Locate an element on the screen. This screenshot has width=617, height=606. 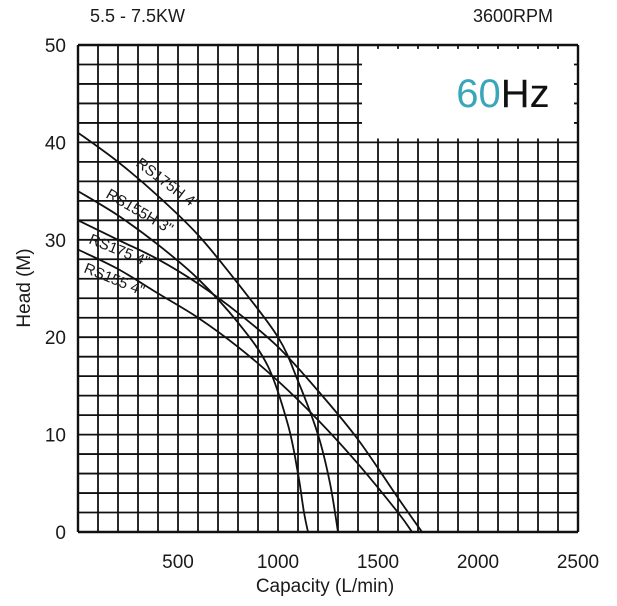
power-rating: 5.5 - 7.5KW is located at coordinates (137, 16).